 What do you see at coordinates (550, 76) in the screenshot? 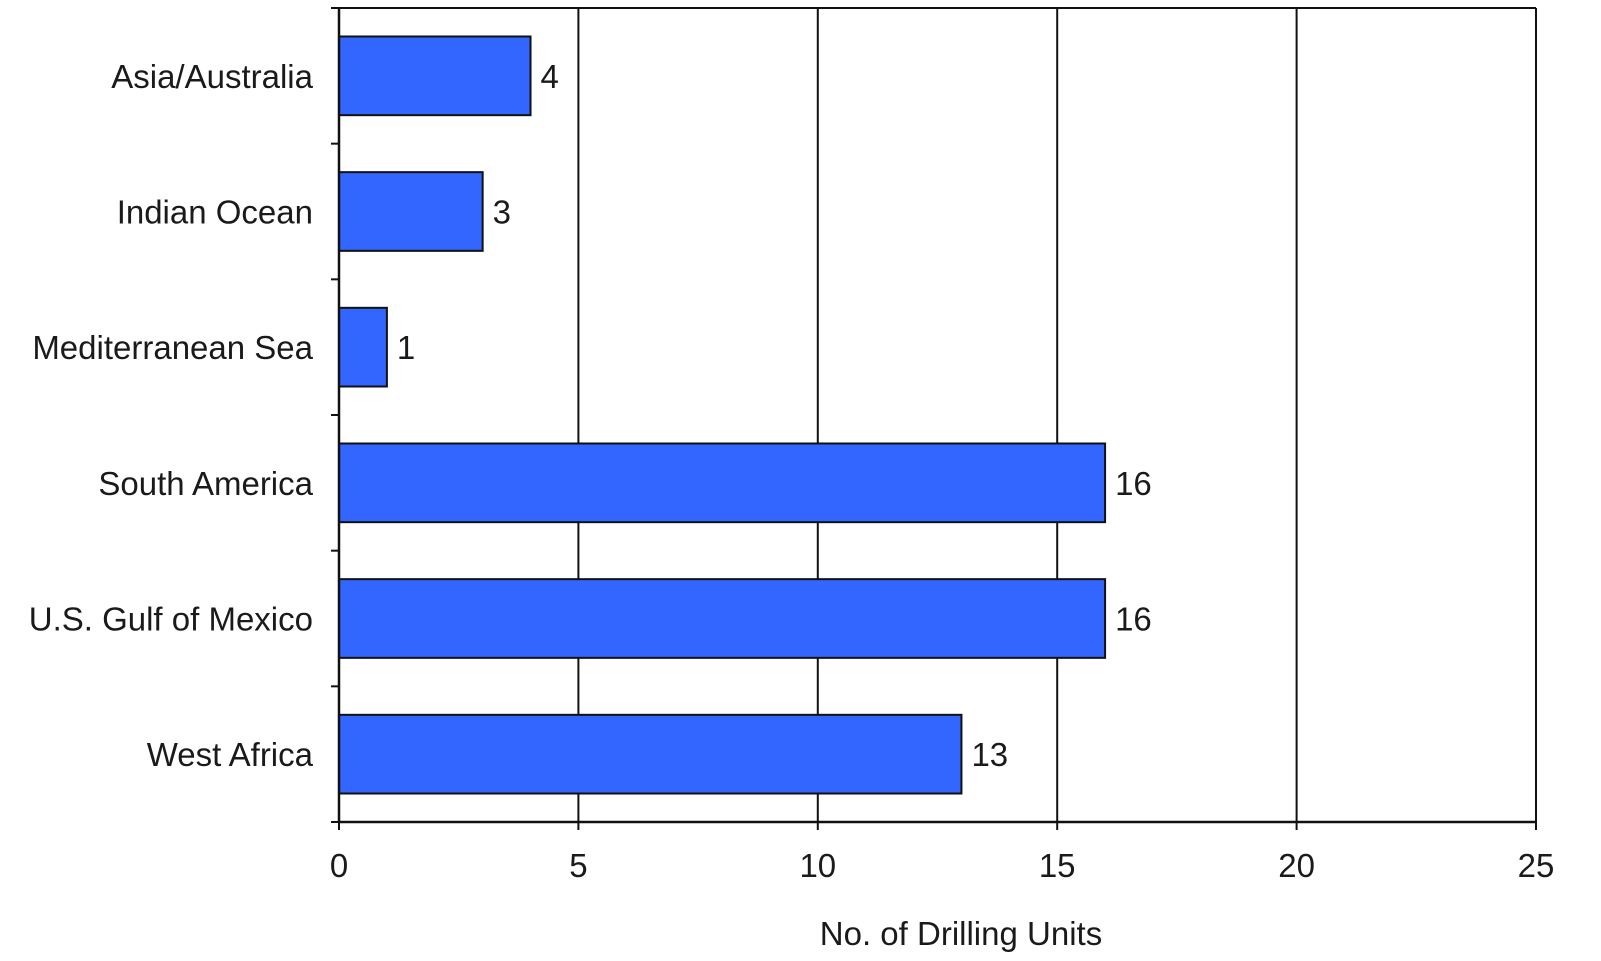
I see `data-label: 4` at bounding box center [550, 76].